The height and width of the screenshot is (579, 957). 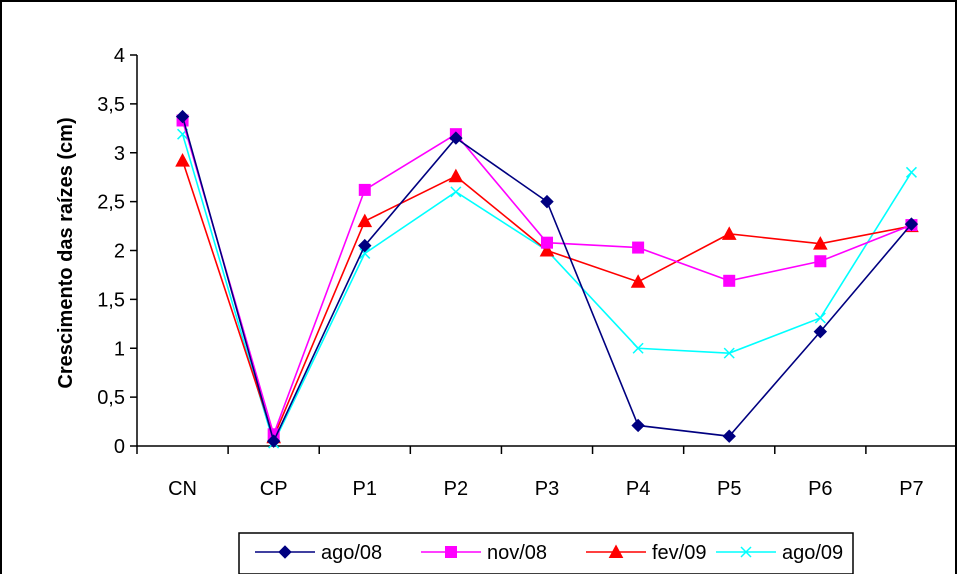 What do you see at coordinates (182, 489) in the screenshot?
I see `x-tick-label: CN` at bounding box center [182, 489].